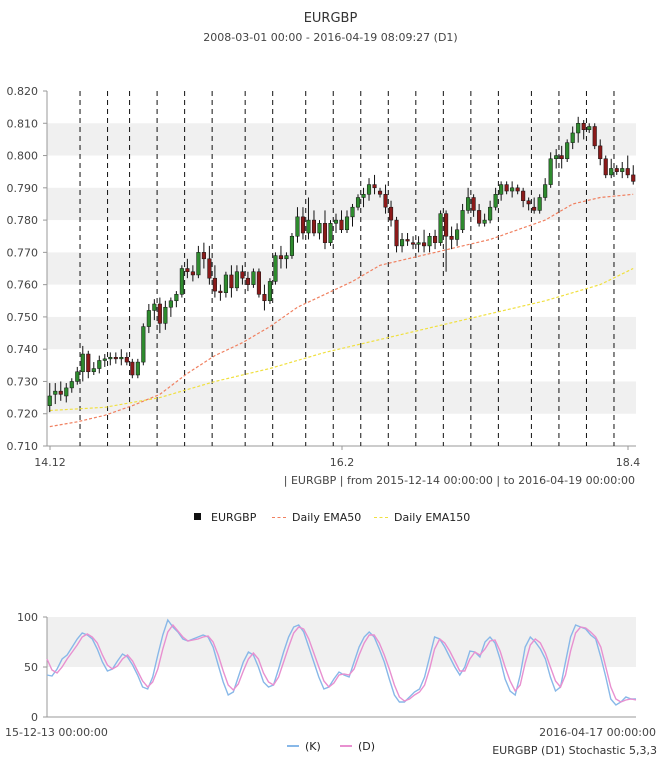  Describe the element at coordinates (279, 517) in the screenshot. I see `legend-ema50-swatch` at that location.